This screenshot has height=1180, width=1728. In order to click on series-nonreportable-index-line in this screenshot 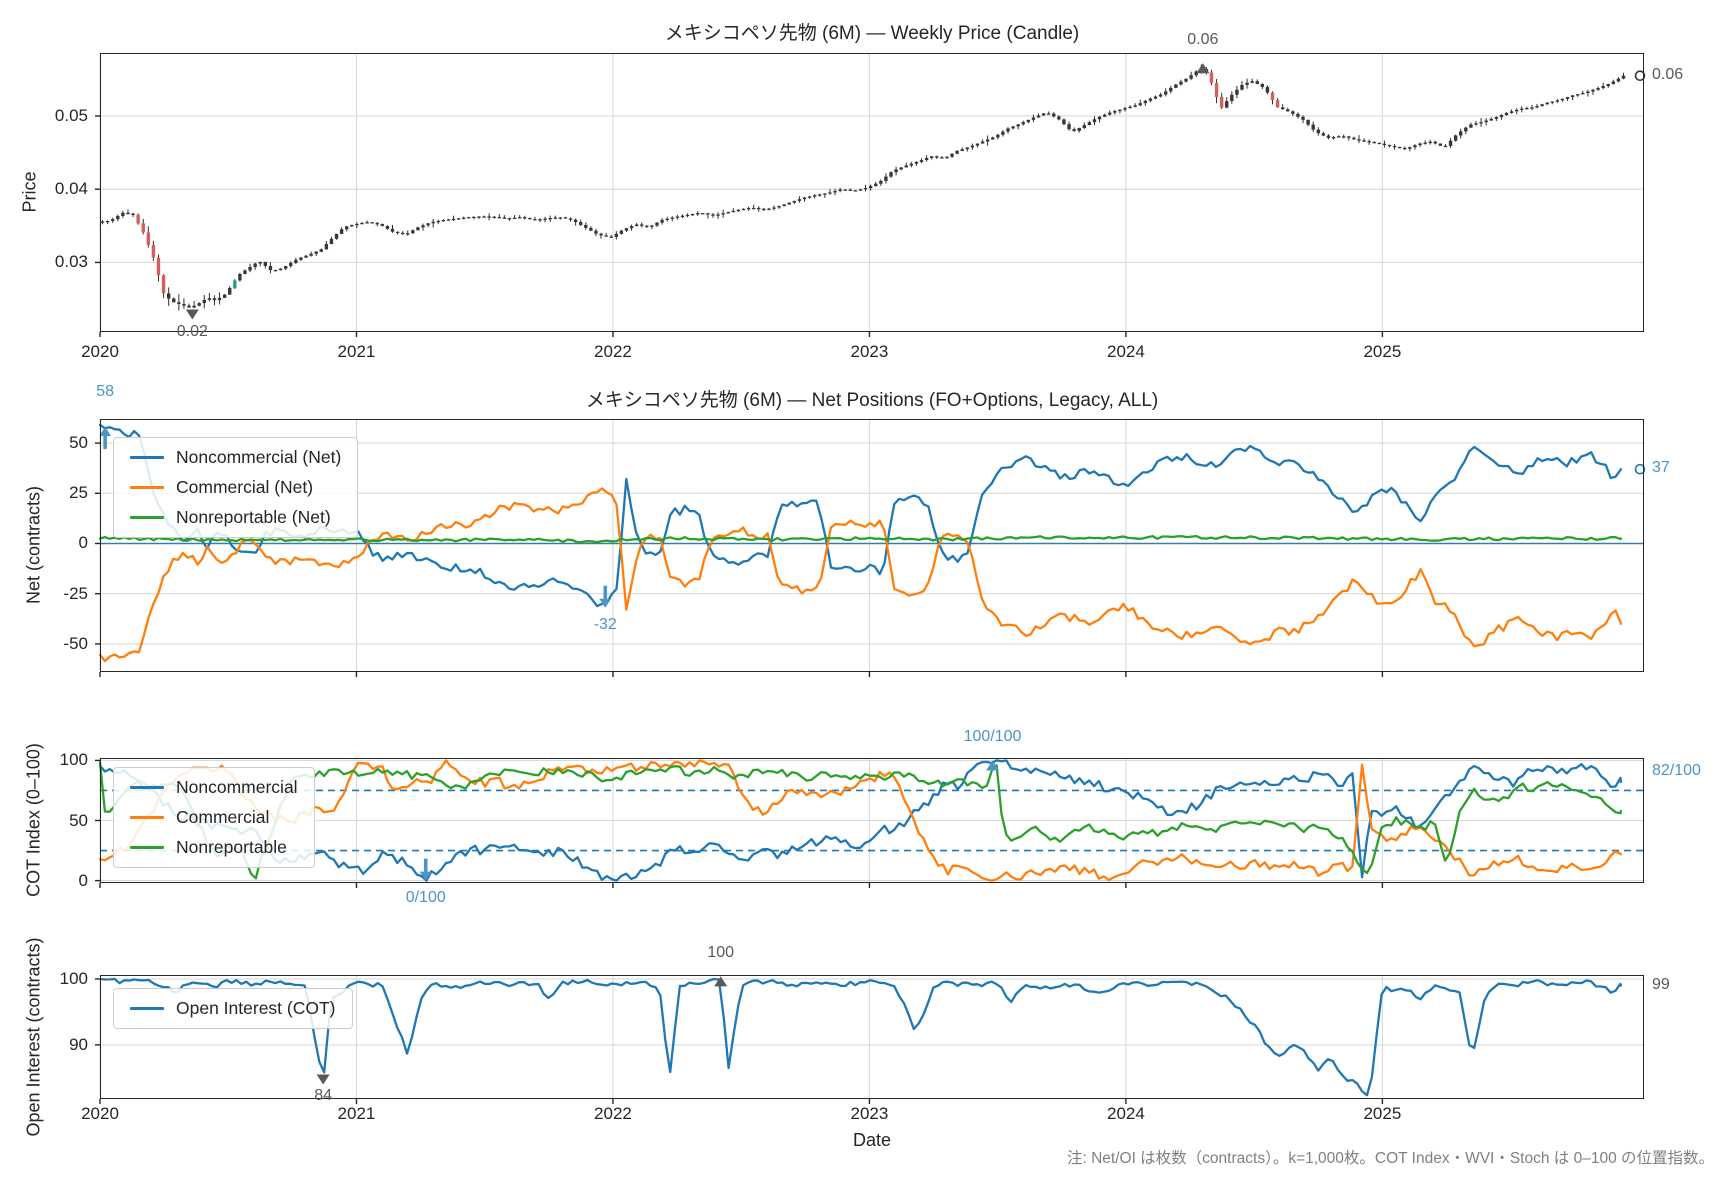, I will do `click(860, 820)`.